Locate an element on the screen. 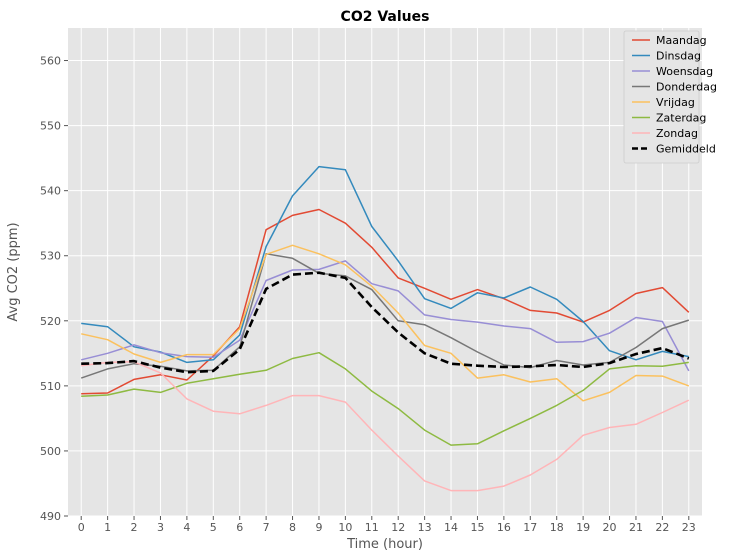 The height and width of the screenshot is (560, 746). x-tick-label: 19 is located at coordinates (583, 527).